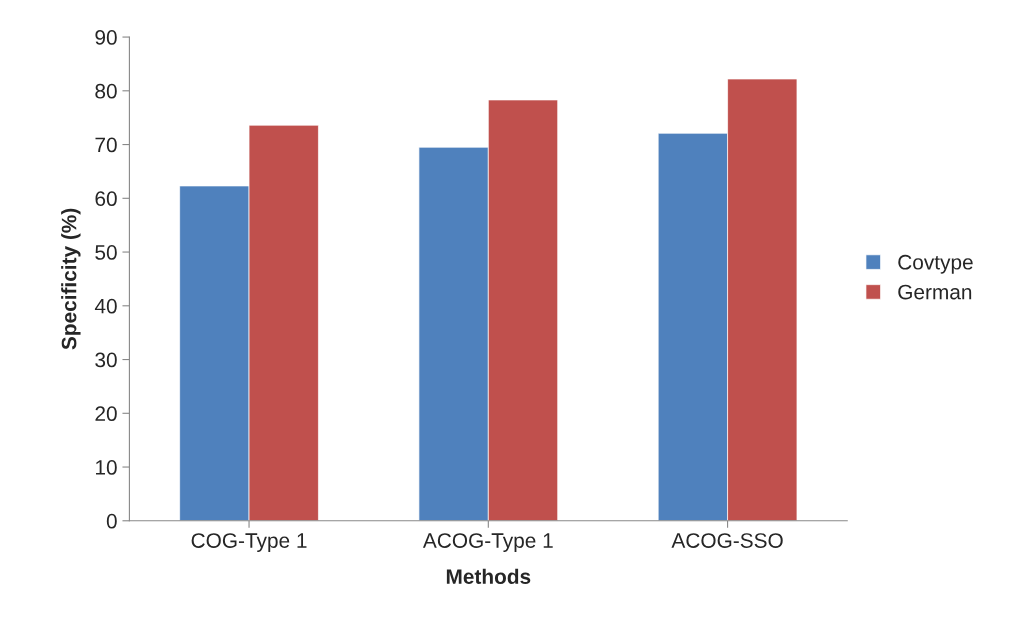  I want to click on y-tick-label: 10, so click(106, 467).